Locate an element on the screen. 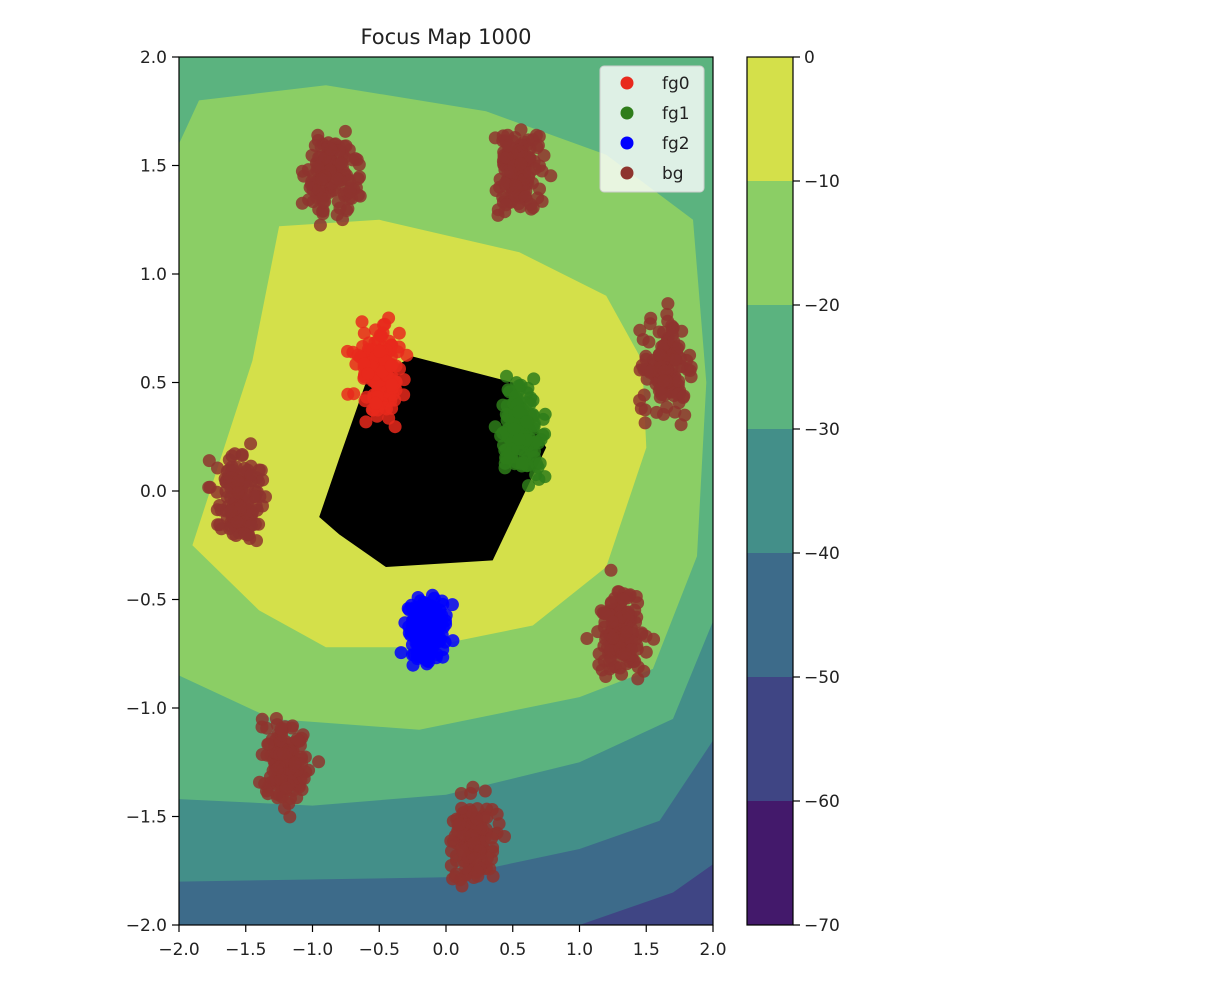  legend-box is located at coordinates (652, 129).